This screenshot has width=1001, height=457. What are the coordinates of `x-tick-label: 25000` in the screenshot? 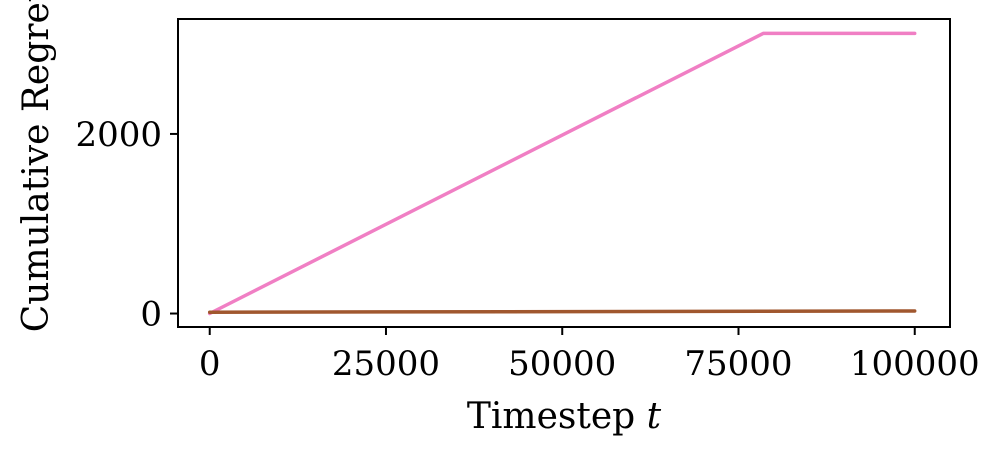 It's located at (386, 364).